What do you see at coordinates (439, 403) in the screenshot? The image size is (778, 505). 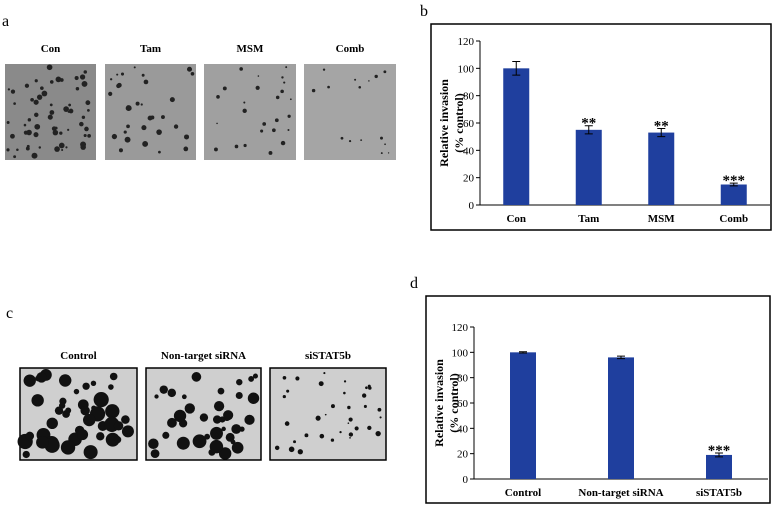 I see `y-axis-label: Relative invasion` at bounding box center [439, 403].